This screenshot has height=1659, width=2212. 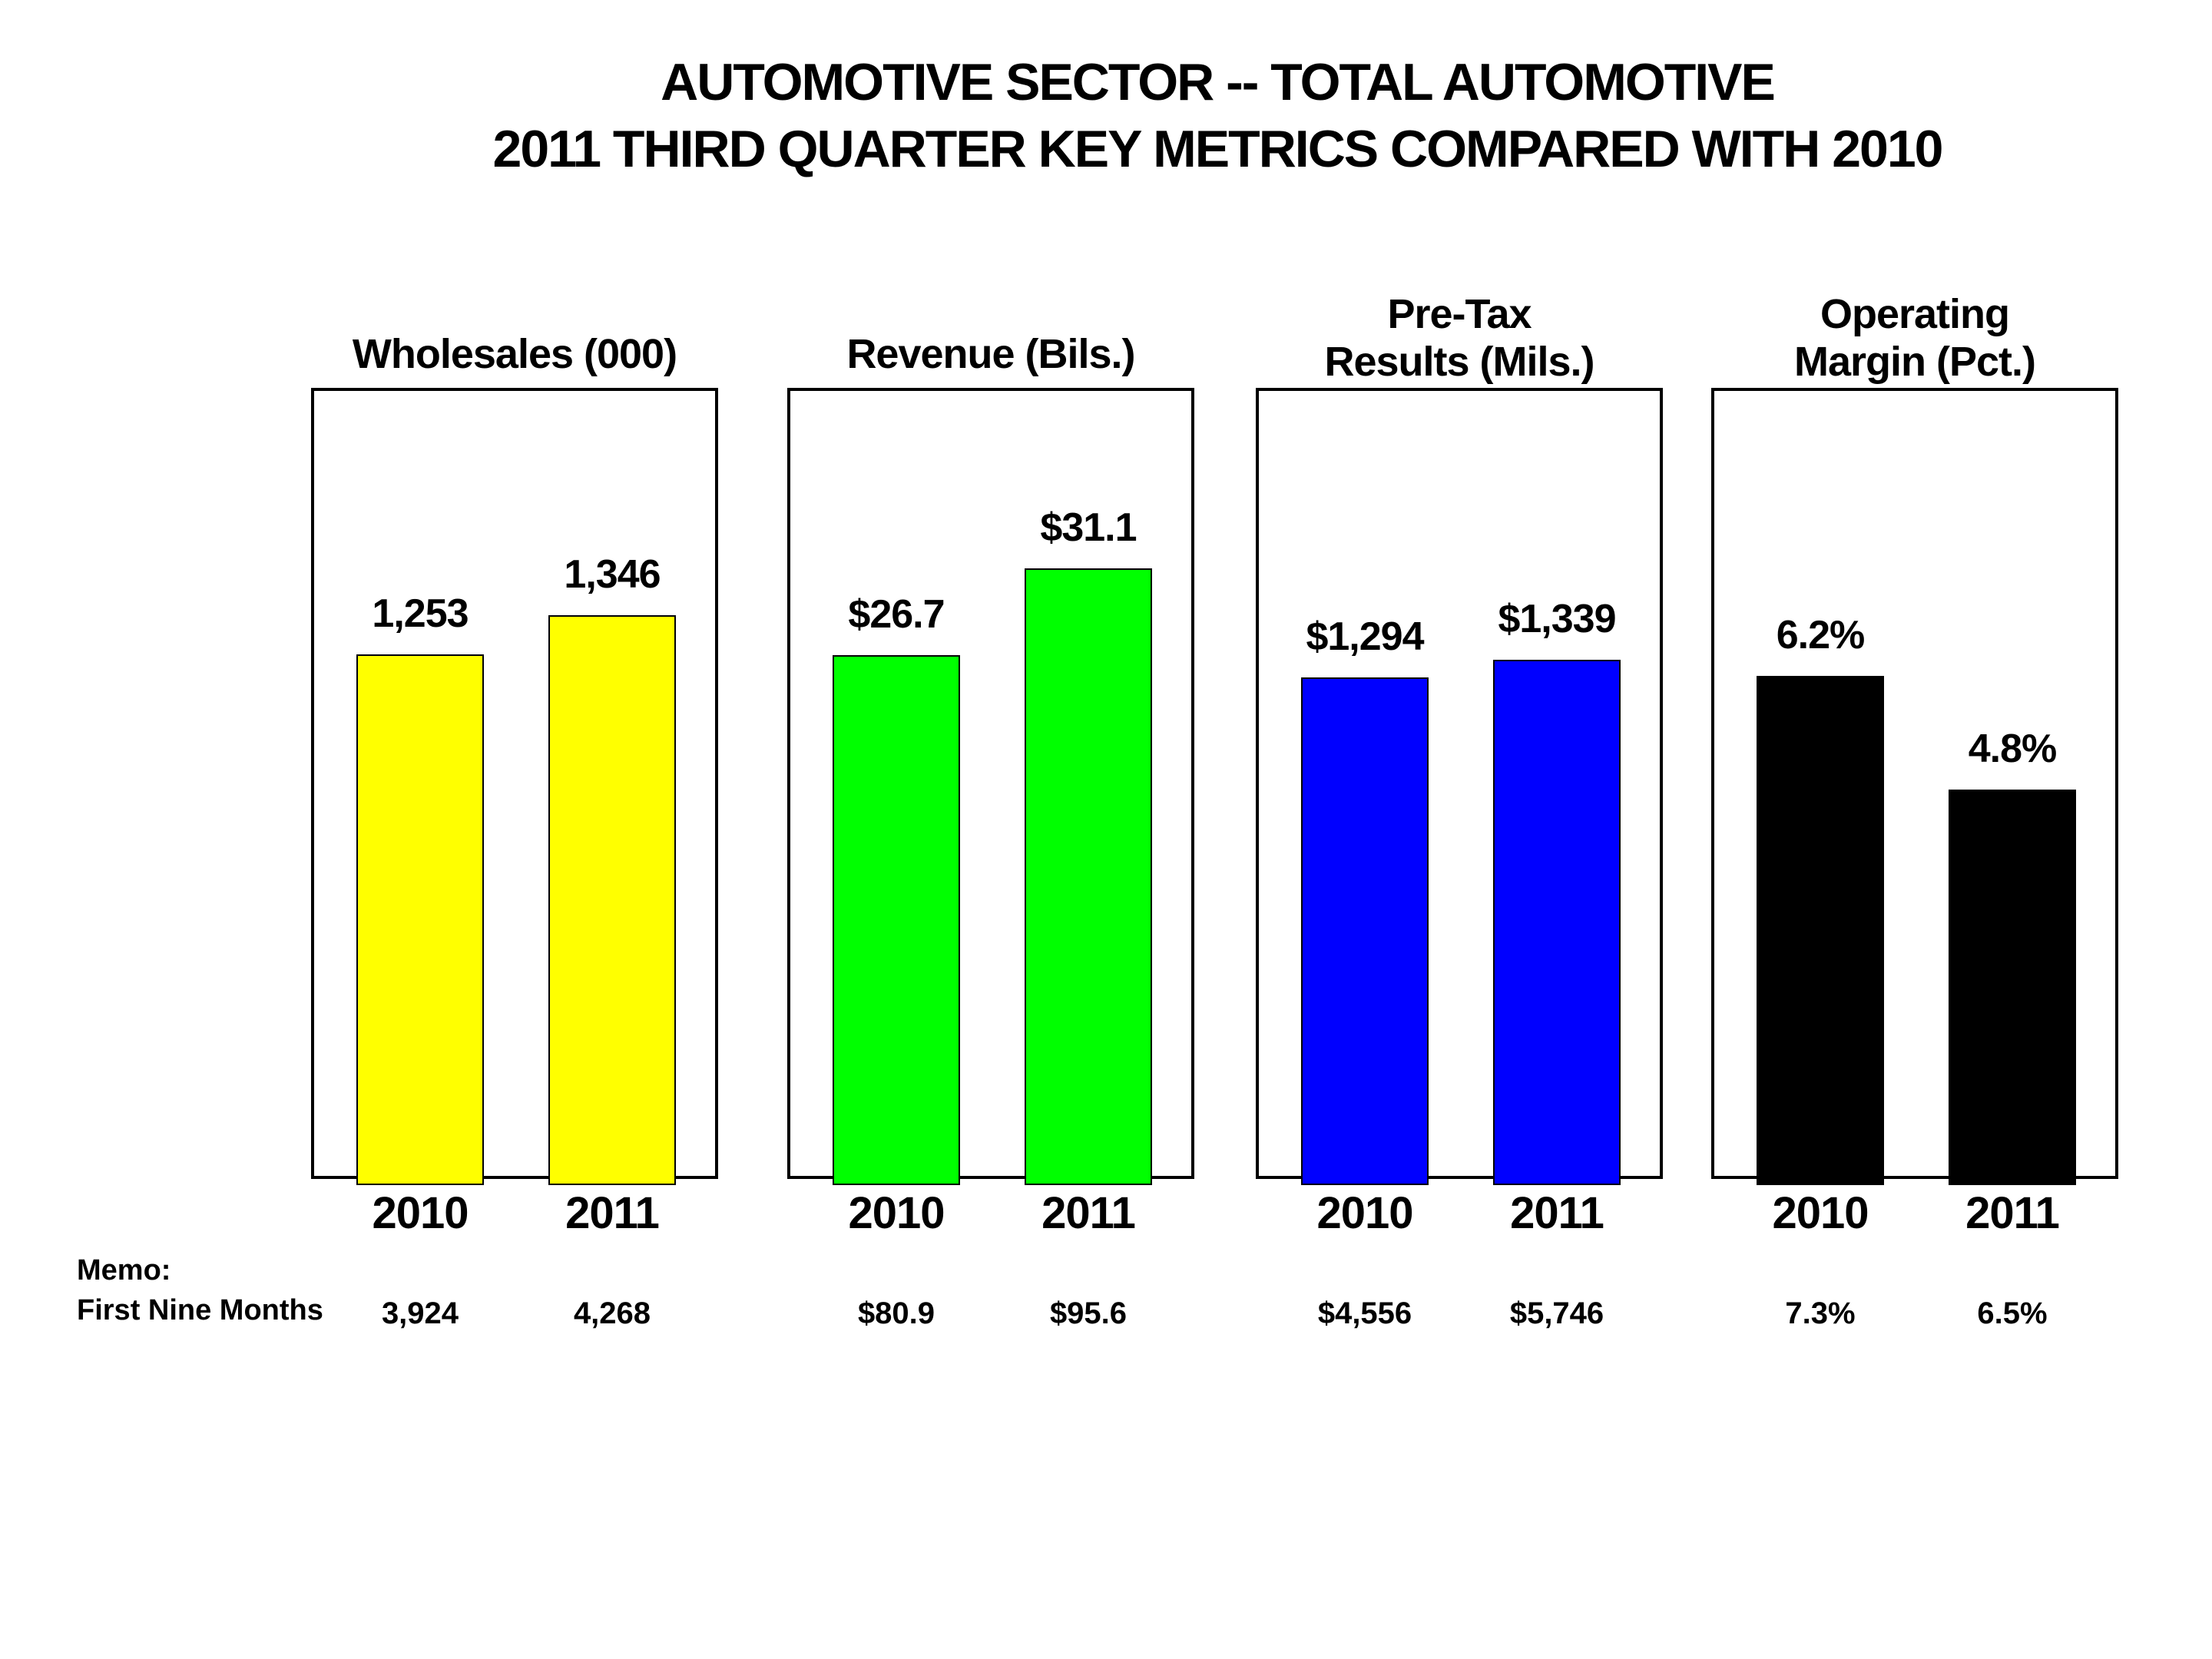 What do you see at coordinates (1089, 1313) in the screenshot?
I see `memo-value: $95.6` at bounding box center [1089, 1313].